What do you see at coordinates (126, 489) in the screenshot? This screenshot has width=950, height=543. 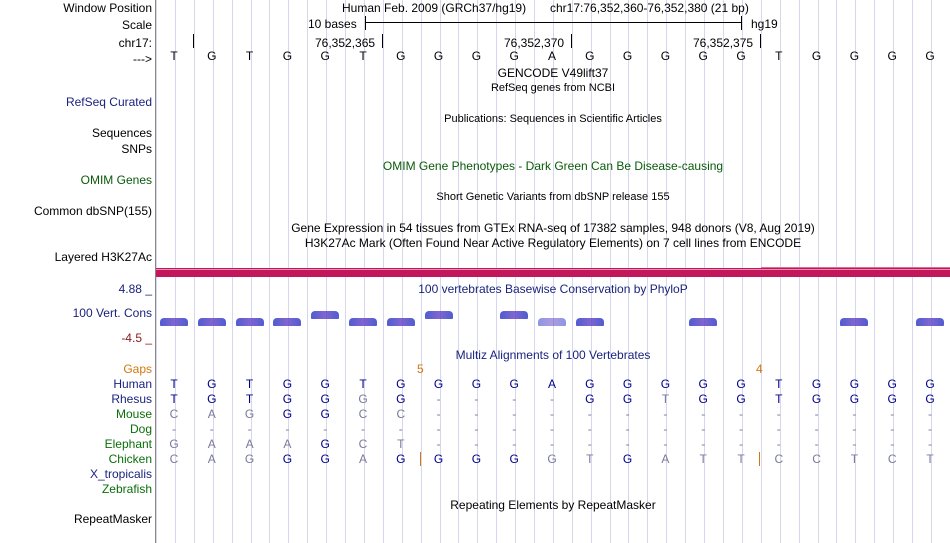 I see `label-species-zebrafish: Zebrafish` at bounding box center [126, 489].